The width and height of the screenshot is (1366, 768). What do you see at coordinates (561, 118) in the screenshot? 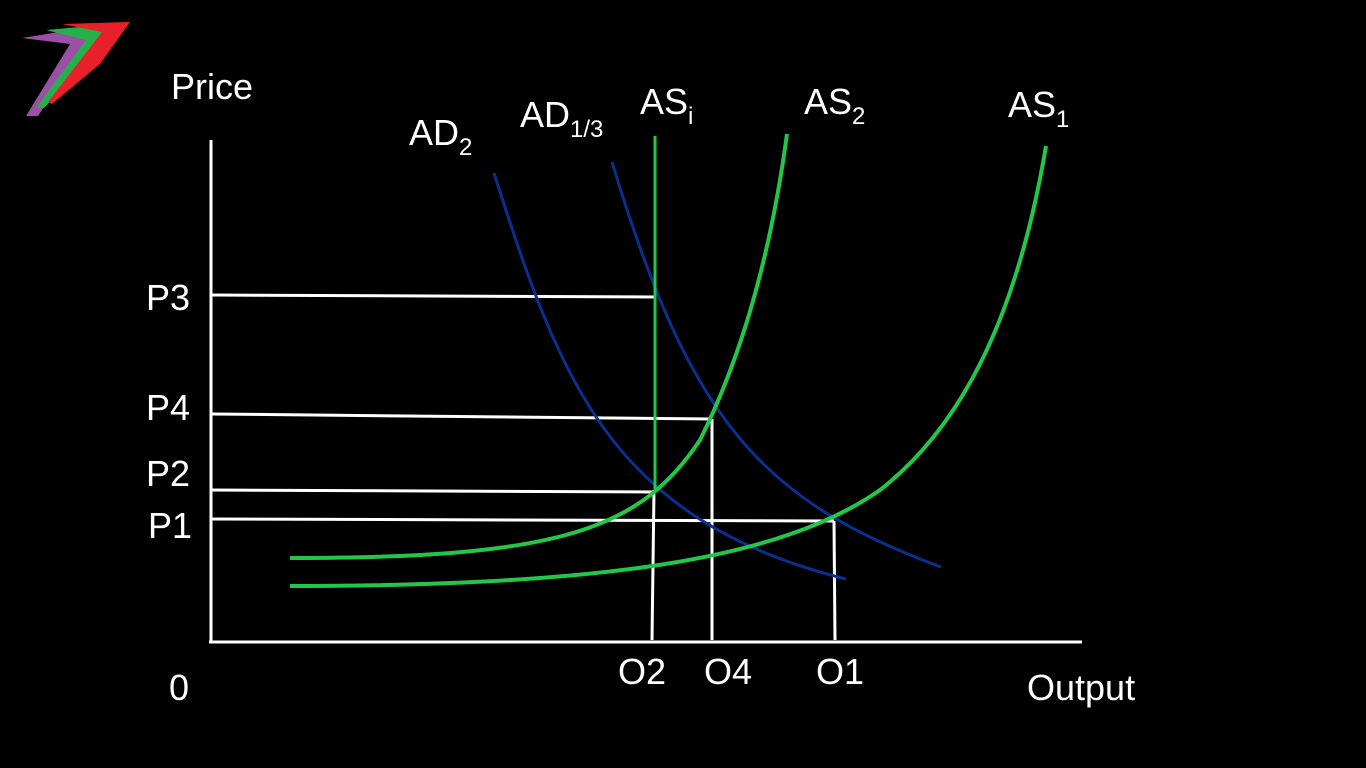
I see `ad13-label: AD1/3` at bounding box center [561, 118].